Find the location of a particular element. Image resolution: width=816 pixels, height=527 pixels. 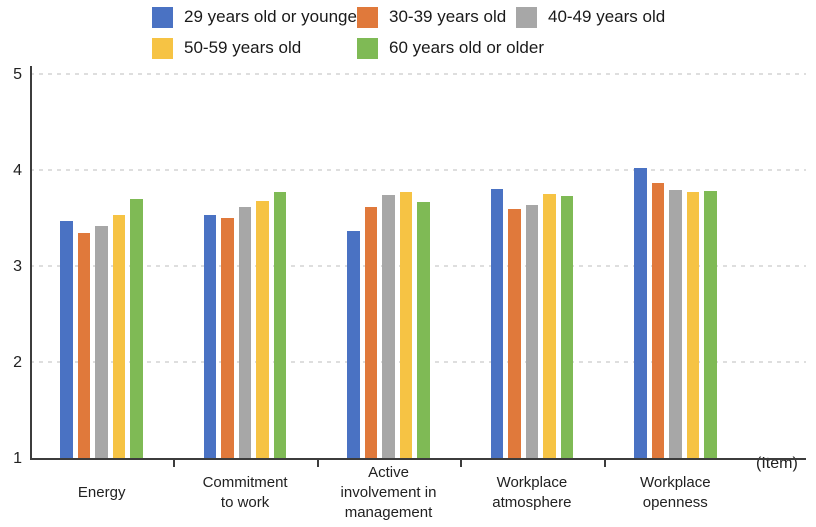

legend-item: 30-39 years old is located at coordinates (436, 17).